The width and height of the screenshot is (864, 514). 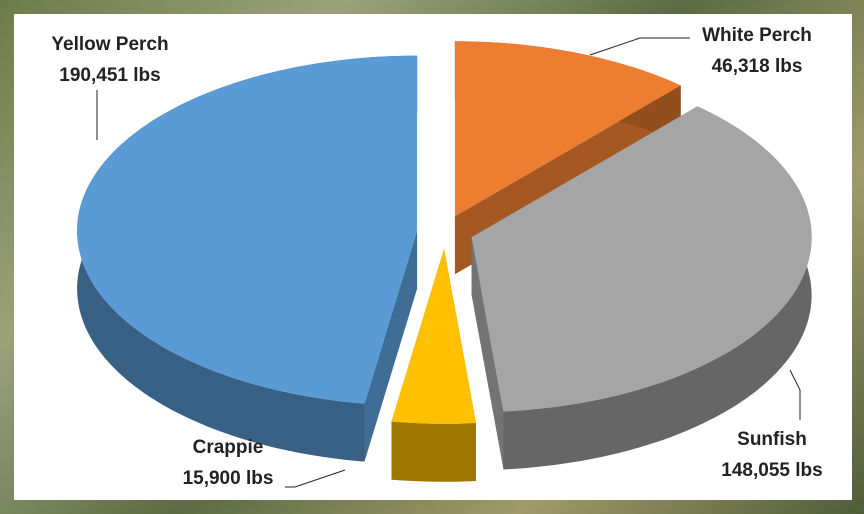 I want to click on slice-side, so click(x=433, y=451).